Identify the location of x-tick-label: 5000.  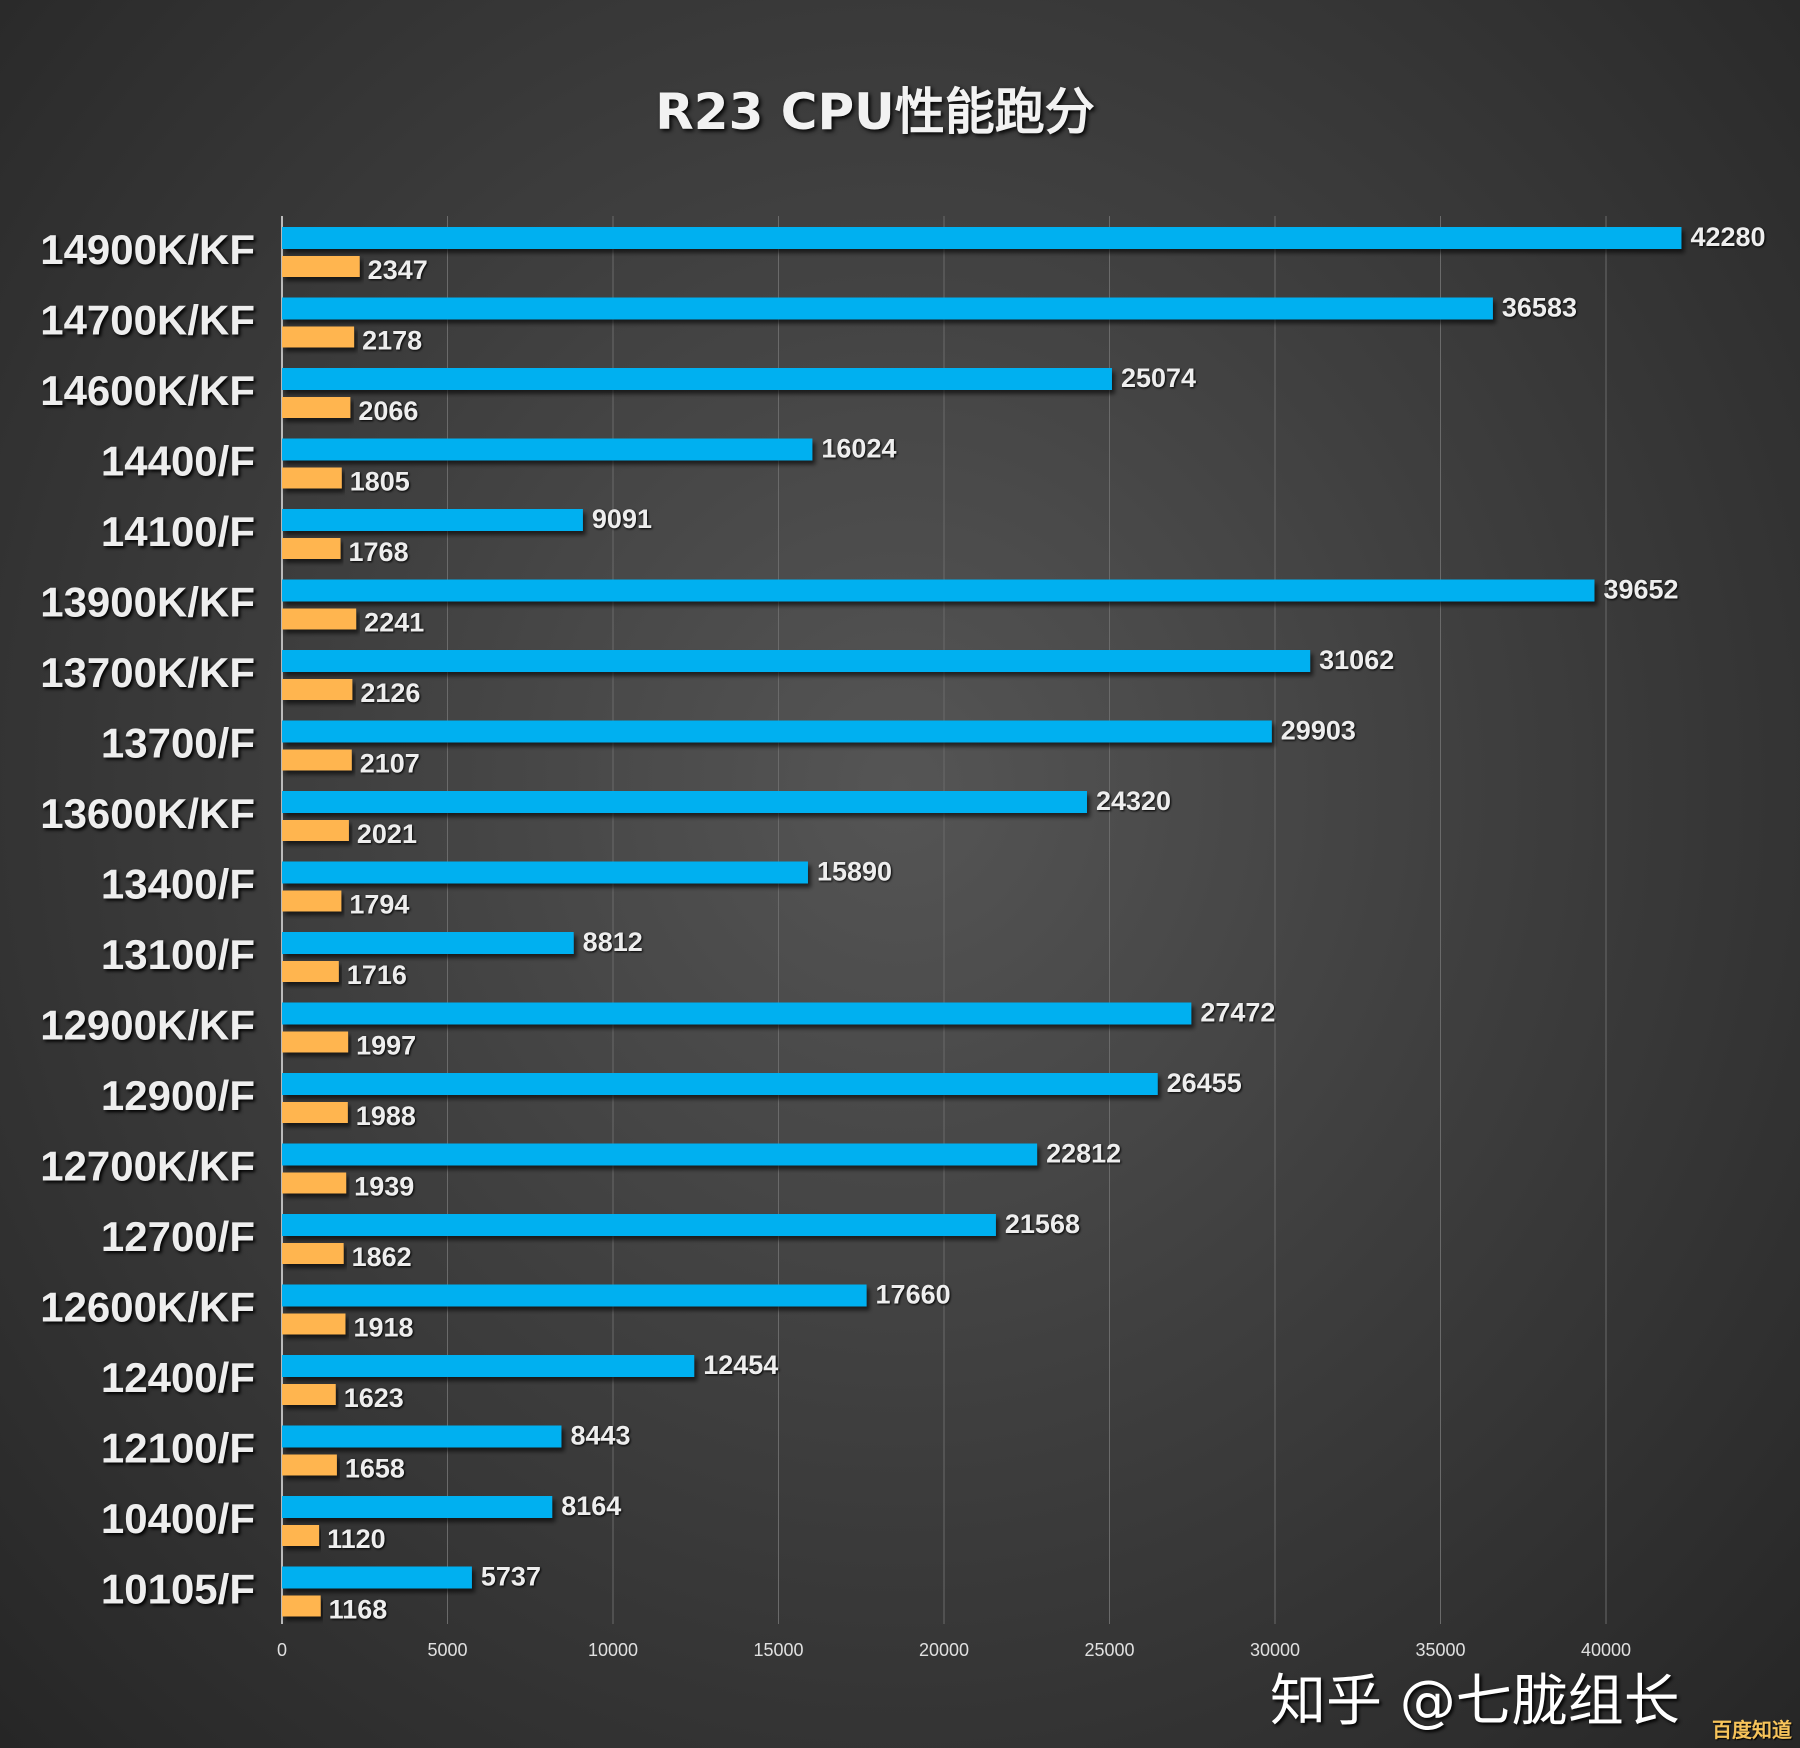
(447, 1650).